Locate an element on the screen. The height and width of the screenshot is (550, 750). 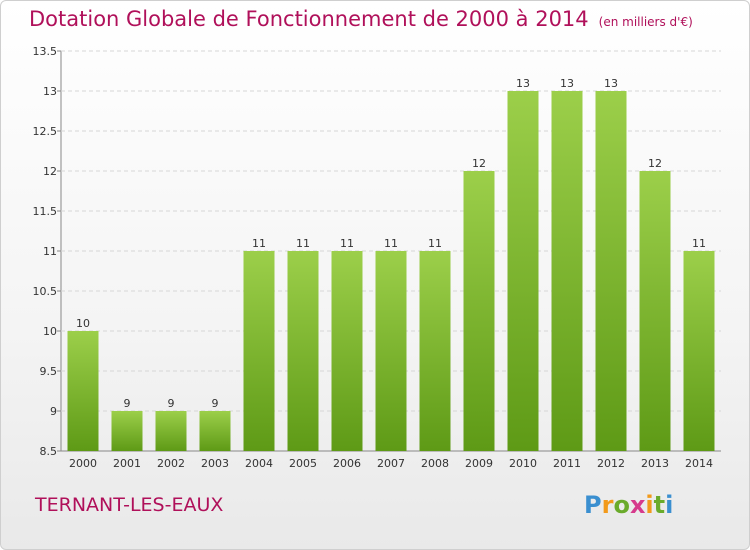
bar-2006 is located at coordinates (347, 351).